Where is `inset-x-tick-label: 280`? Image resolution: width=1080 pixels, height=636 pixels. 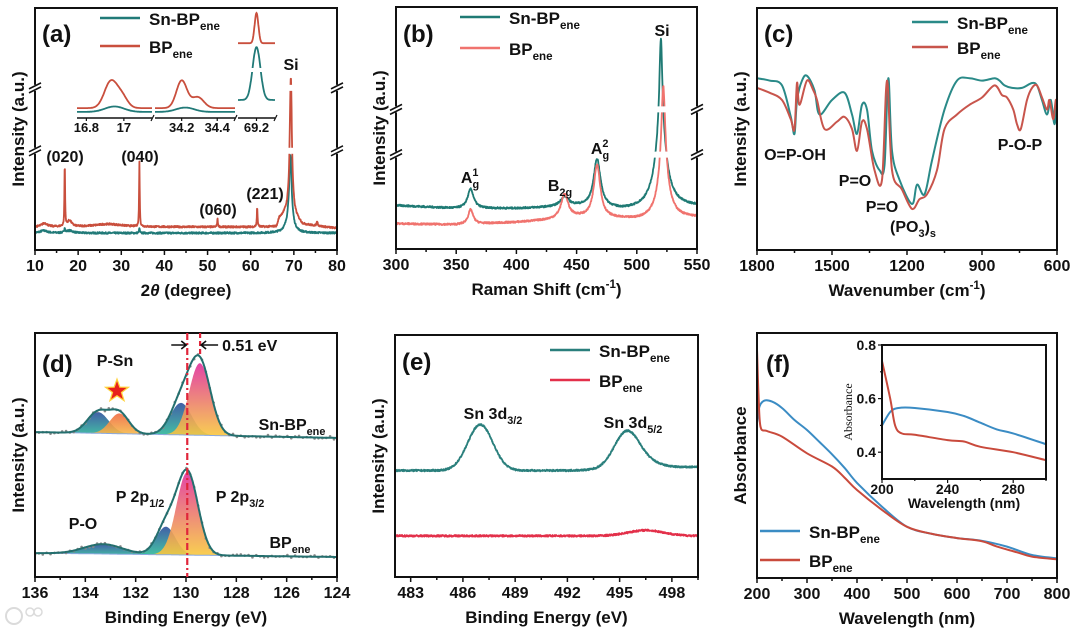 inset-x-tick-label: 280 is located at coordinates (1014, 489).